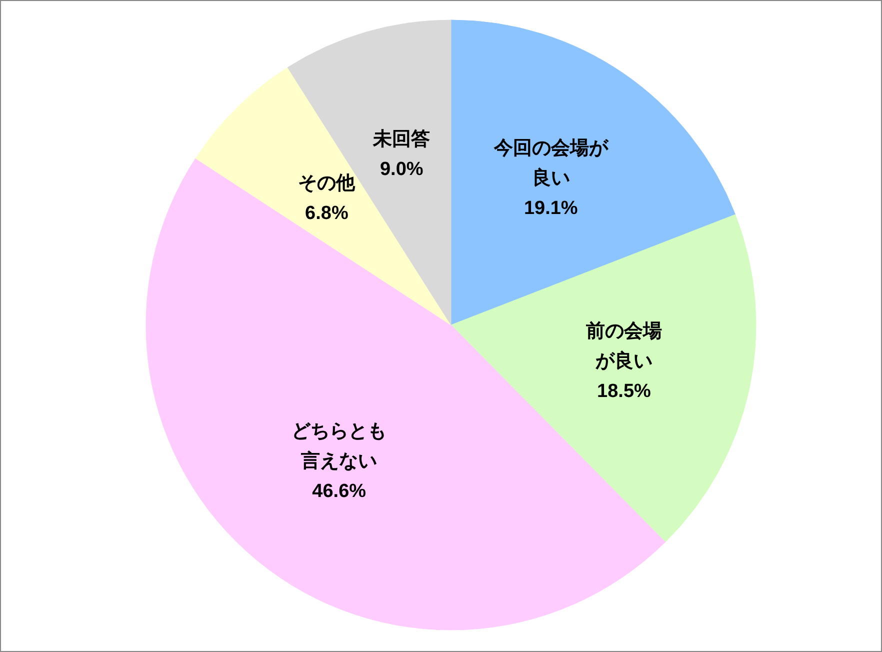  I want to click on data-label: 9.0%, so click(402, 169).